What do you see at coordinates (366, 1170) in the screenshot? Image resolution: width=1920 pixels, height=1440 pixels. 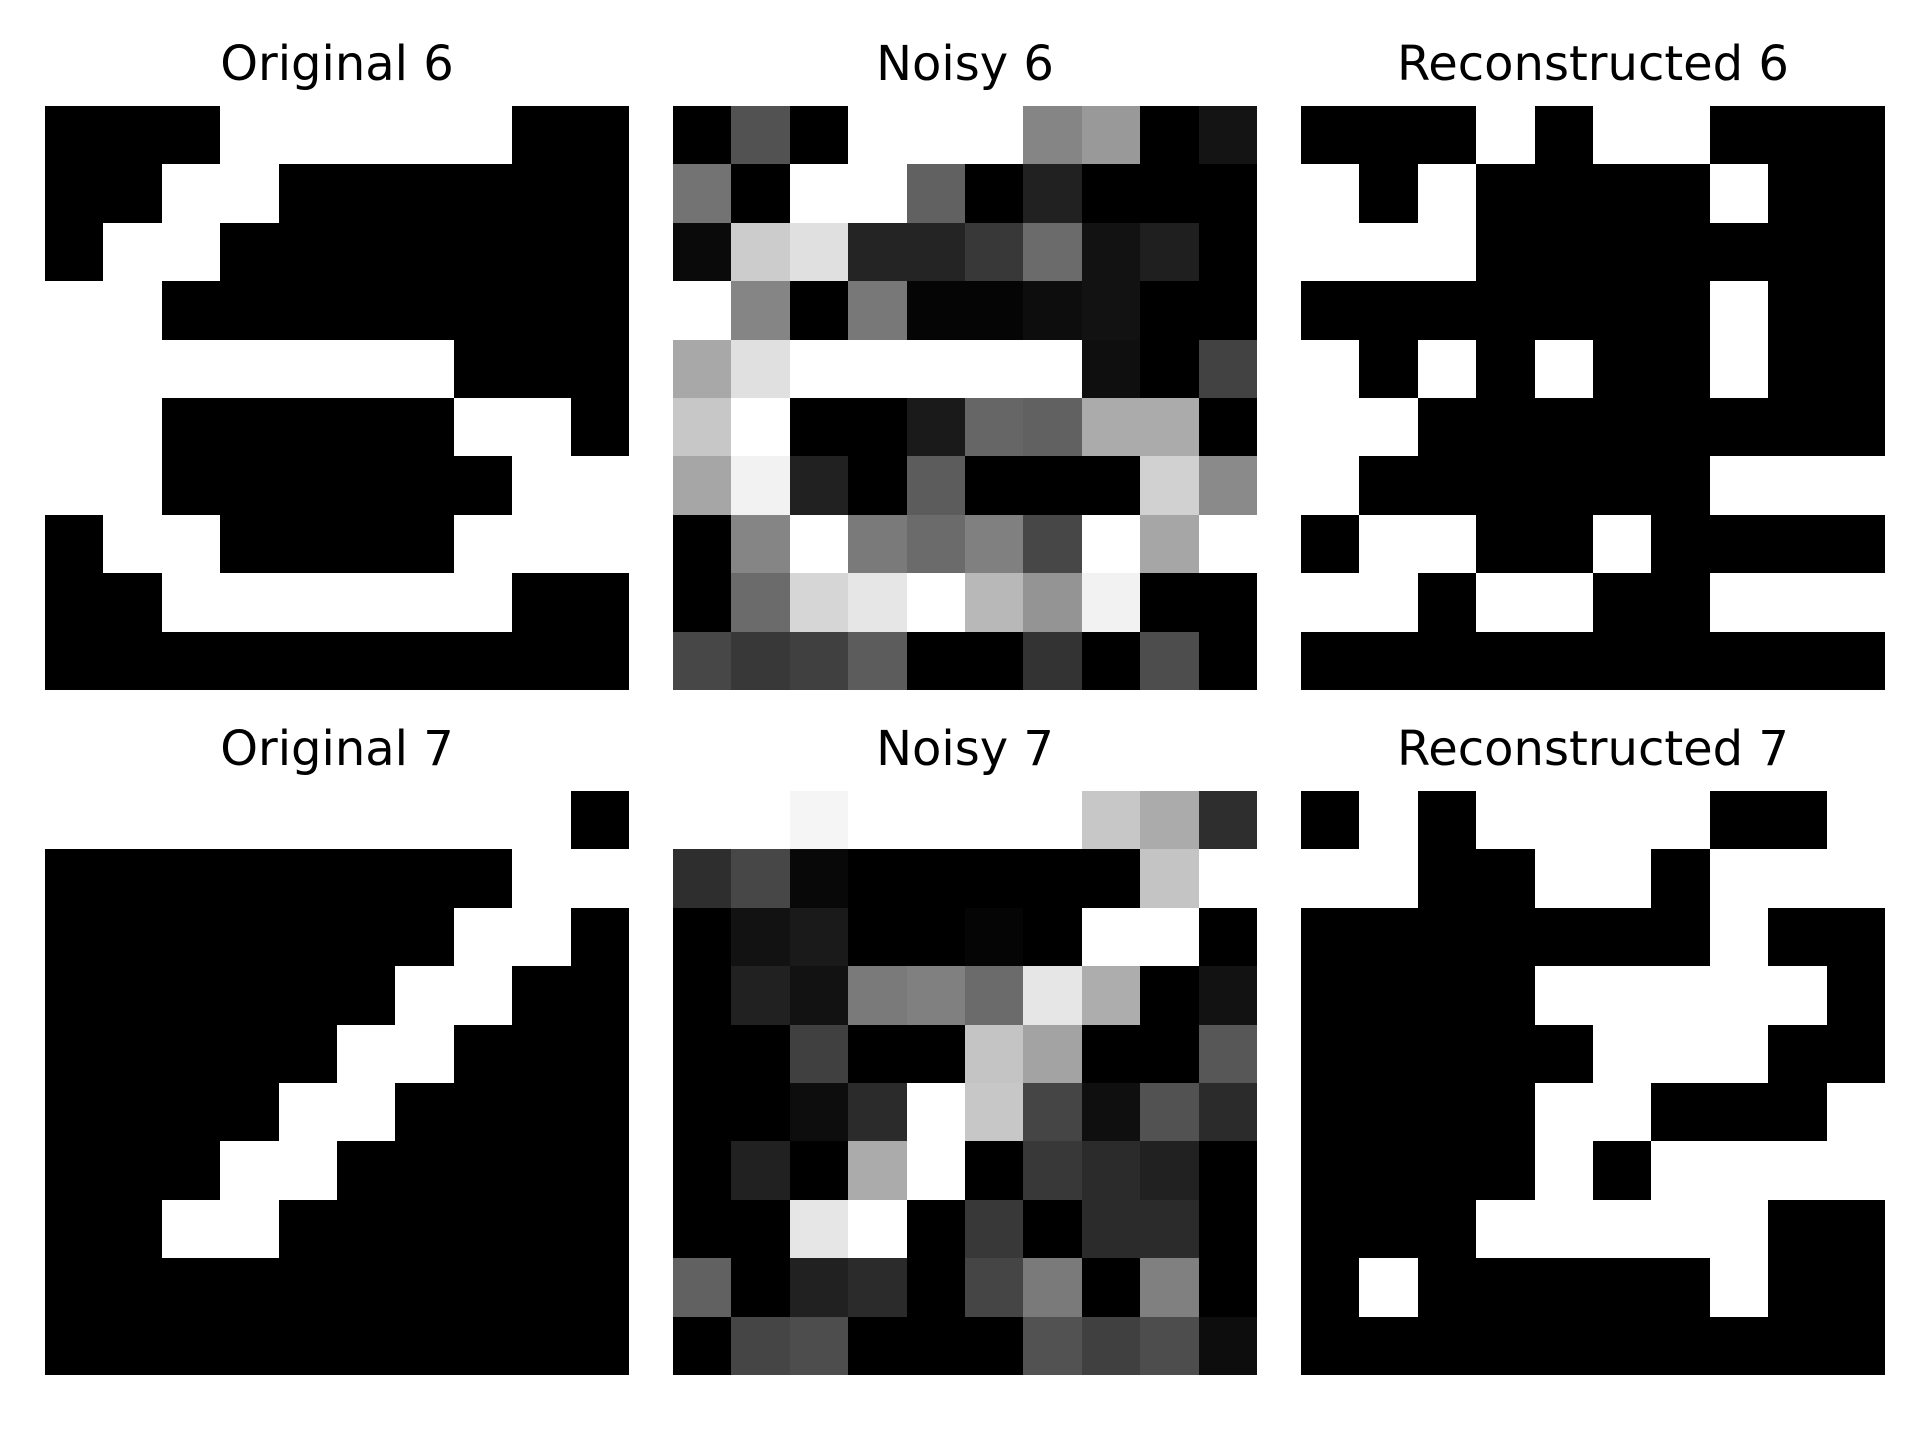 I see `heatmap-cell-r6-c5` at bounding box center [366, 1170].